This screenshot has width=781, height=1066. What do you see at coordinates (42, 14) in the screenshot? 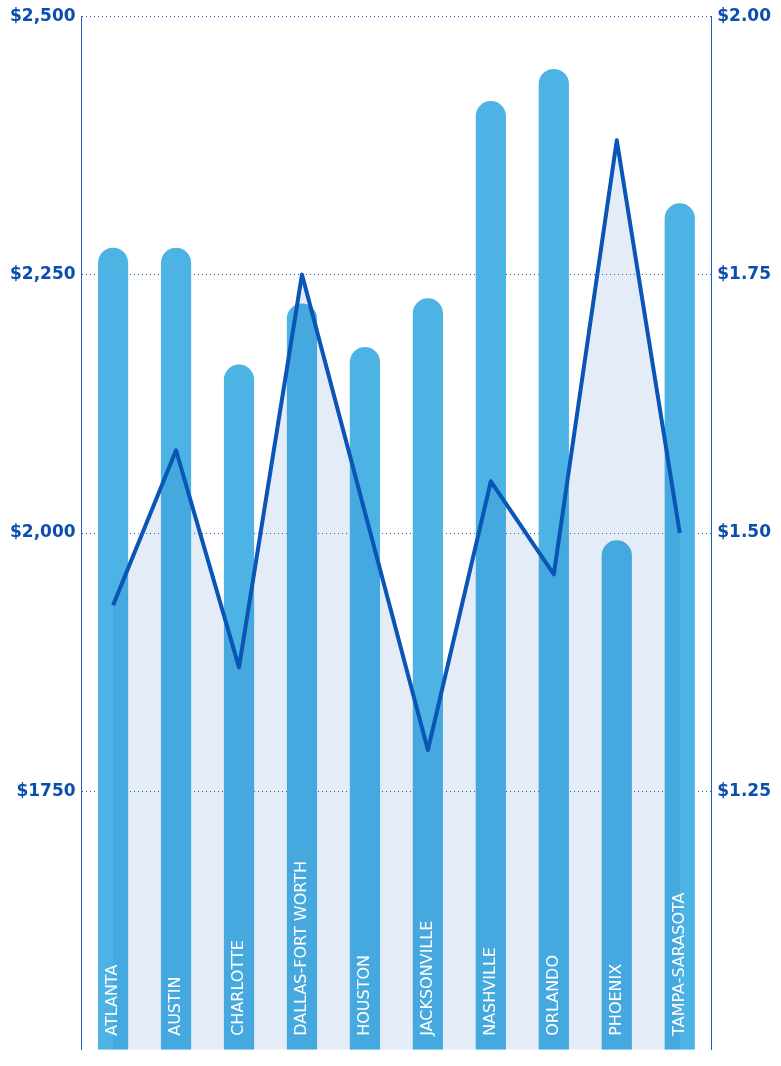
I see `y-tick-label: $2,500` at bounding box center [42, 14].